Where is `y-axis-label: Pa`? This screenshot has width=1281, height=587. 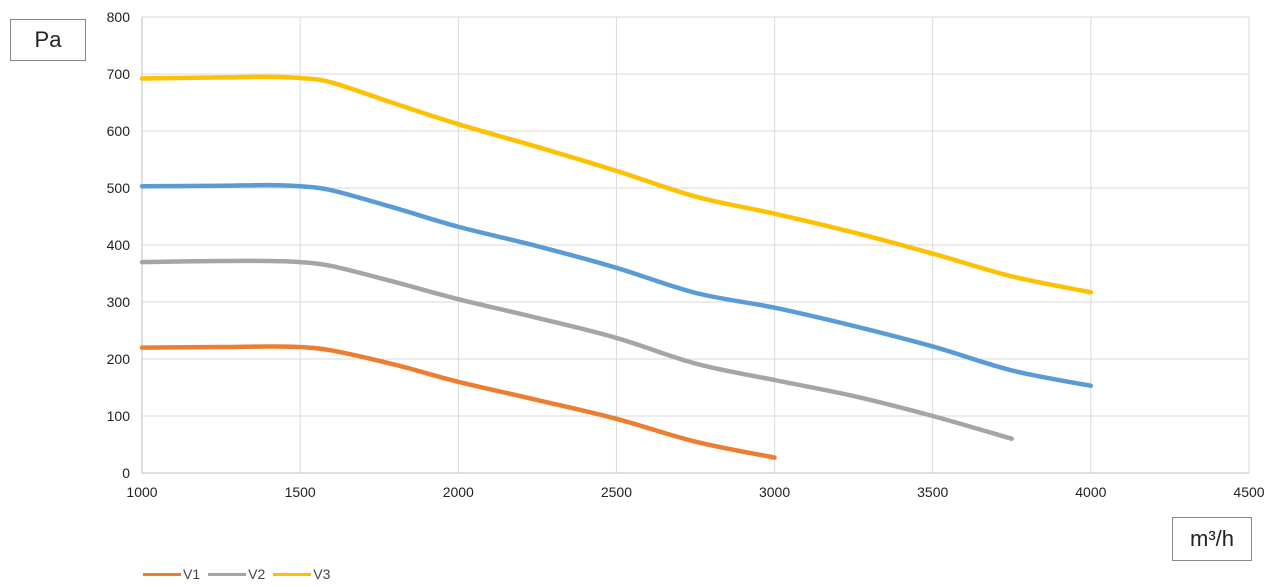
y-axis-label: Pa is located at coordinates (48, 40).